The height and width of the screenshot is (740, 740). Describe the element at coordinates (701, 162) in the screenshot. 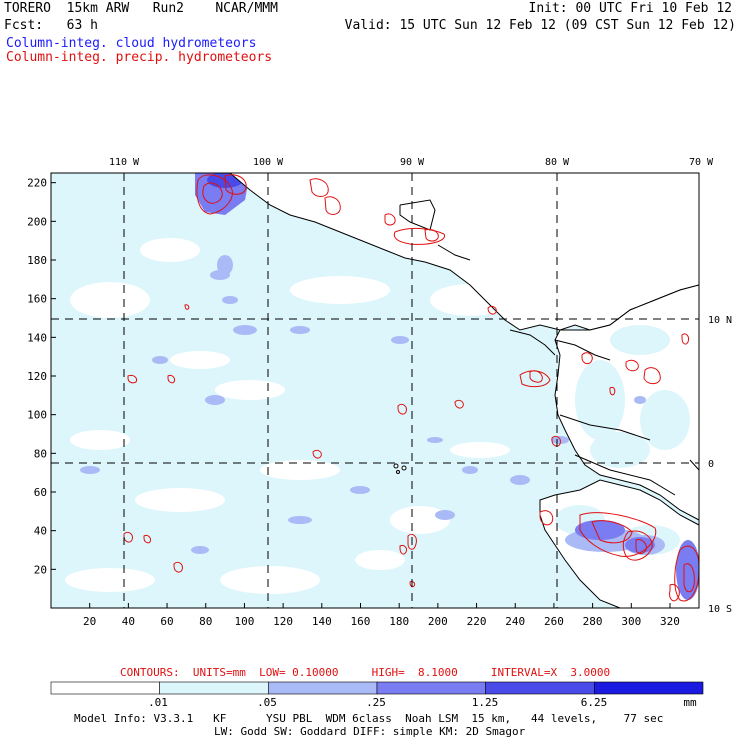

I see `lon-label: 70 W` at that location.